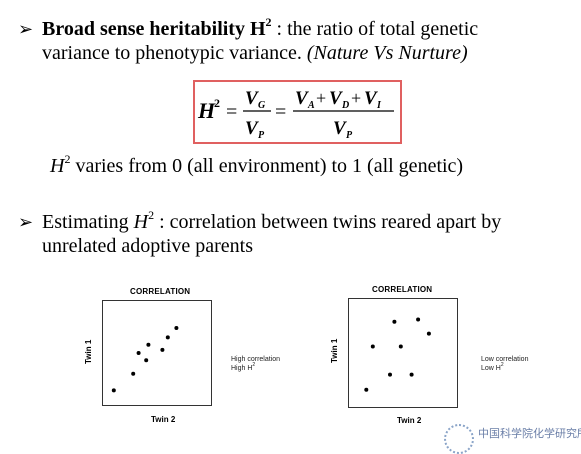  What do you see at coordinates (379, 105) in the screenshot?
I see `svg-text: I` at bounding box center [379, 105].